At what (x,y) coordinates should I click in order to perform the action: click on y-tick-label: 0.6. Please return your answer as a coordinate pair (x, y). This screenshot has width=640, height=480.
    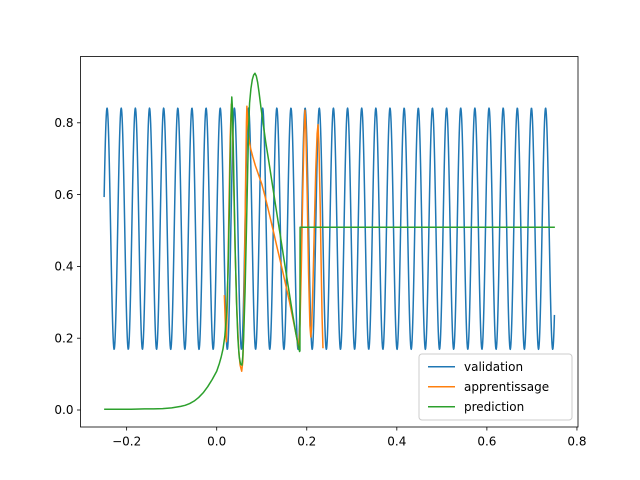
    Looking at the image, I should click on (63, 195).